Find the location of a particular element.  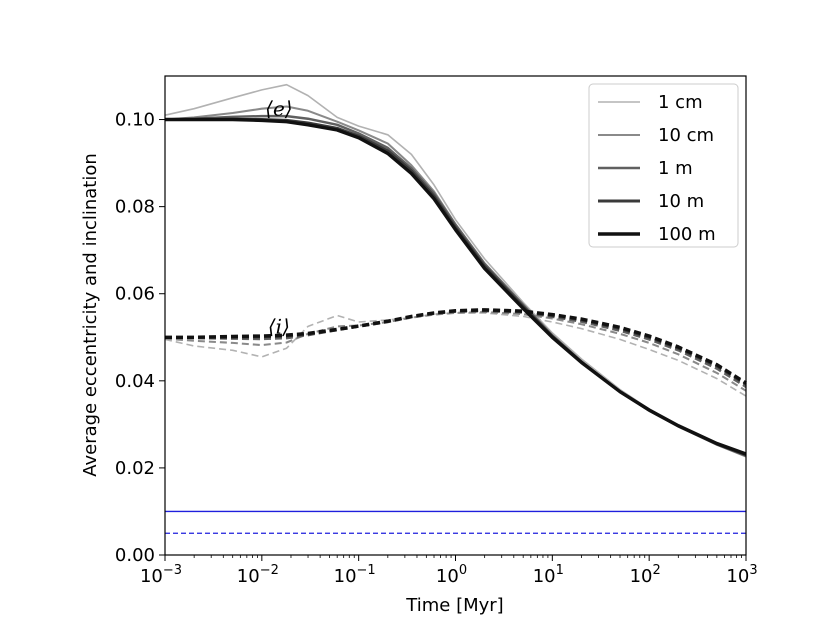

legend-box is located at coordinates (663, 165).